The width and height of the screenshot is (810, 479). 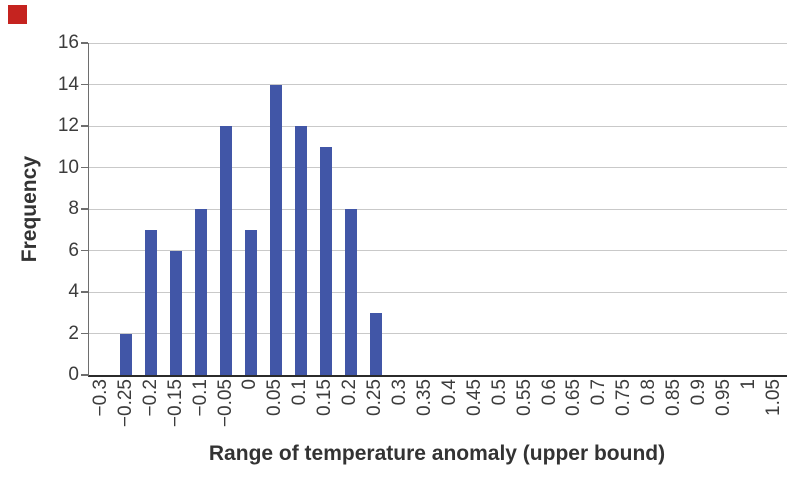 I want to click on x-tick-label: 0.25, so click(x=375, y=397).